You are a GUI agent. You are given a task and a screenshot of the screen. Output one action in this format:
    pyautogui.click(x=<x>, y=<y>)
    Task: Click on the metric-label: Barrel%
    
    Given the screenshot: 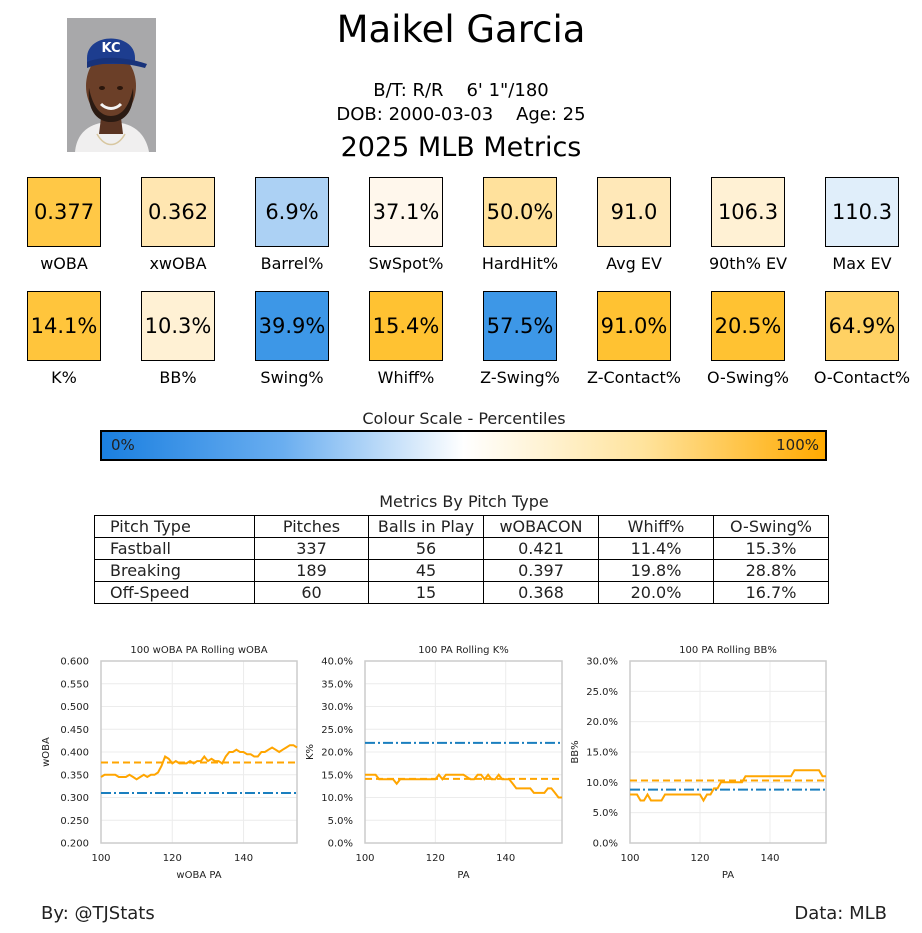 What is the action you would take?
    pyautogui.click(x=292, y=263)
    